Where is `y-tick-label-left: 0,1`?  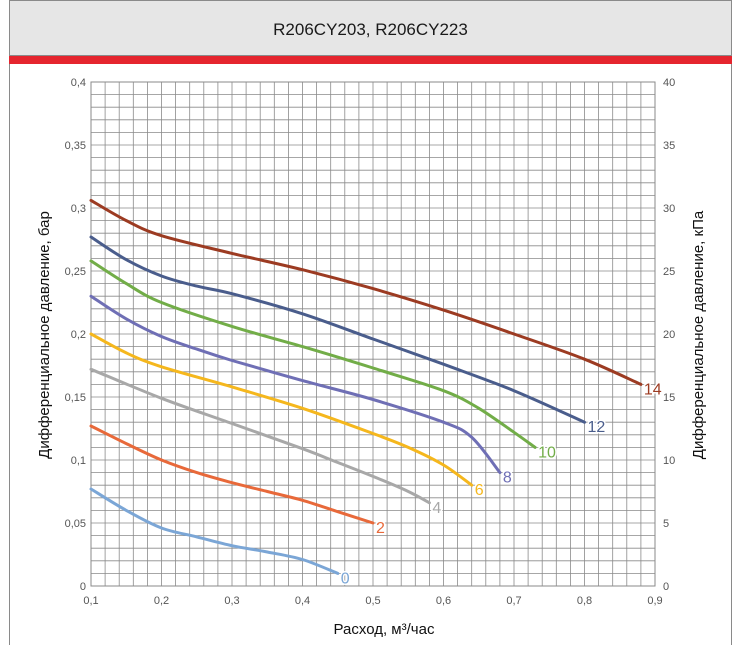 y-tick-label-left: 0,1 is located at coordinates (78, 461).